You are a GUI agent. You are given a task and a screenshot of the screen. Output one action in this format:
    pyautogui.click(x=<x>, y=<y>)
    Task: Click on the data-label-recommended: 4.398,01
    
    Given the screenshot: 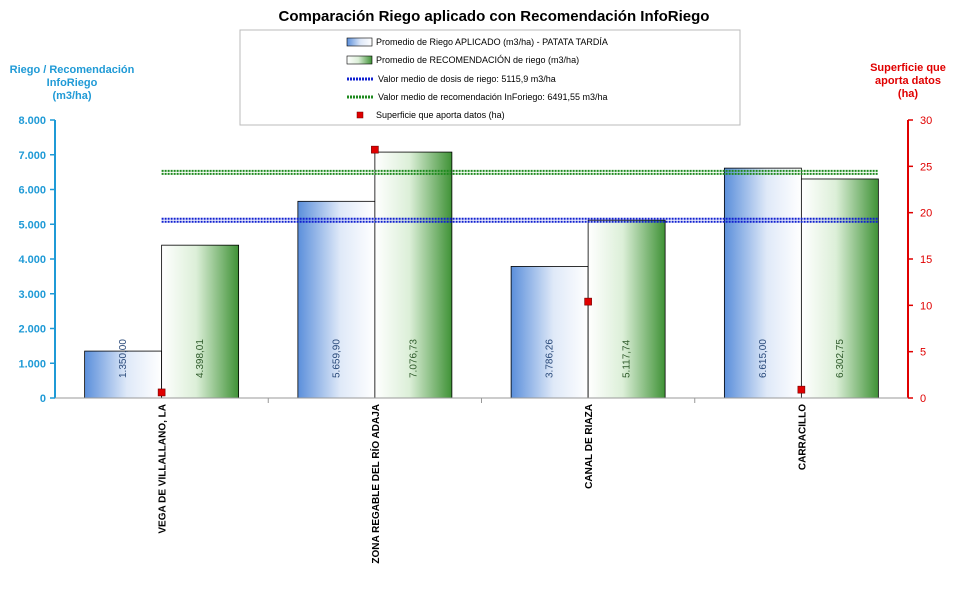 What is the action you would take?
    pyautogui.click(x=200, y=358)
    